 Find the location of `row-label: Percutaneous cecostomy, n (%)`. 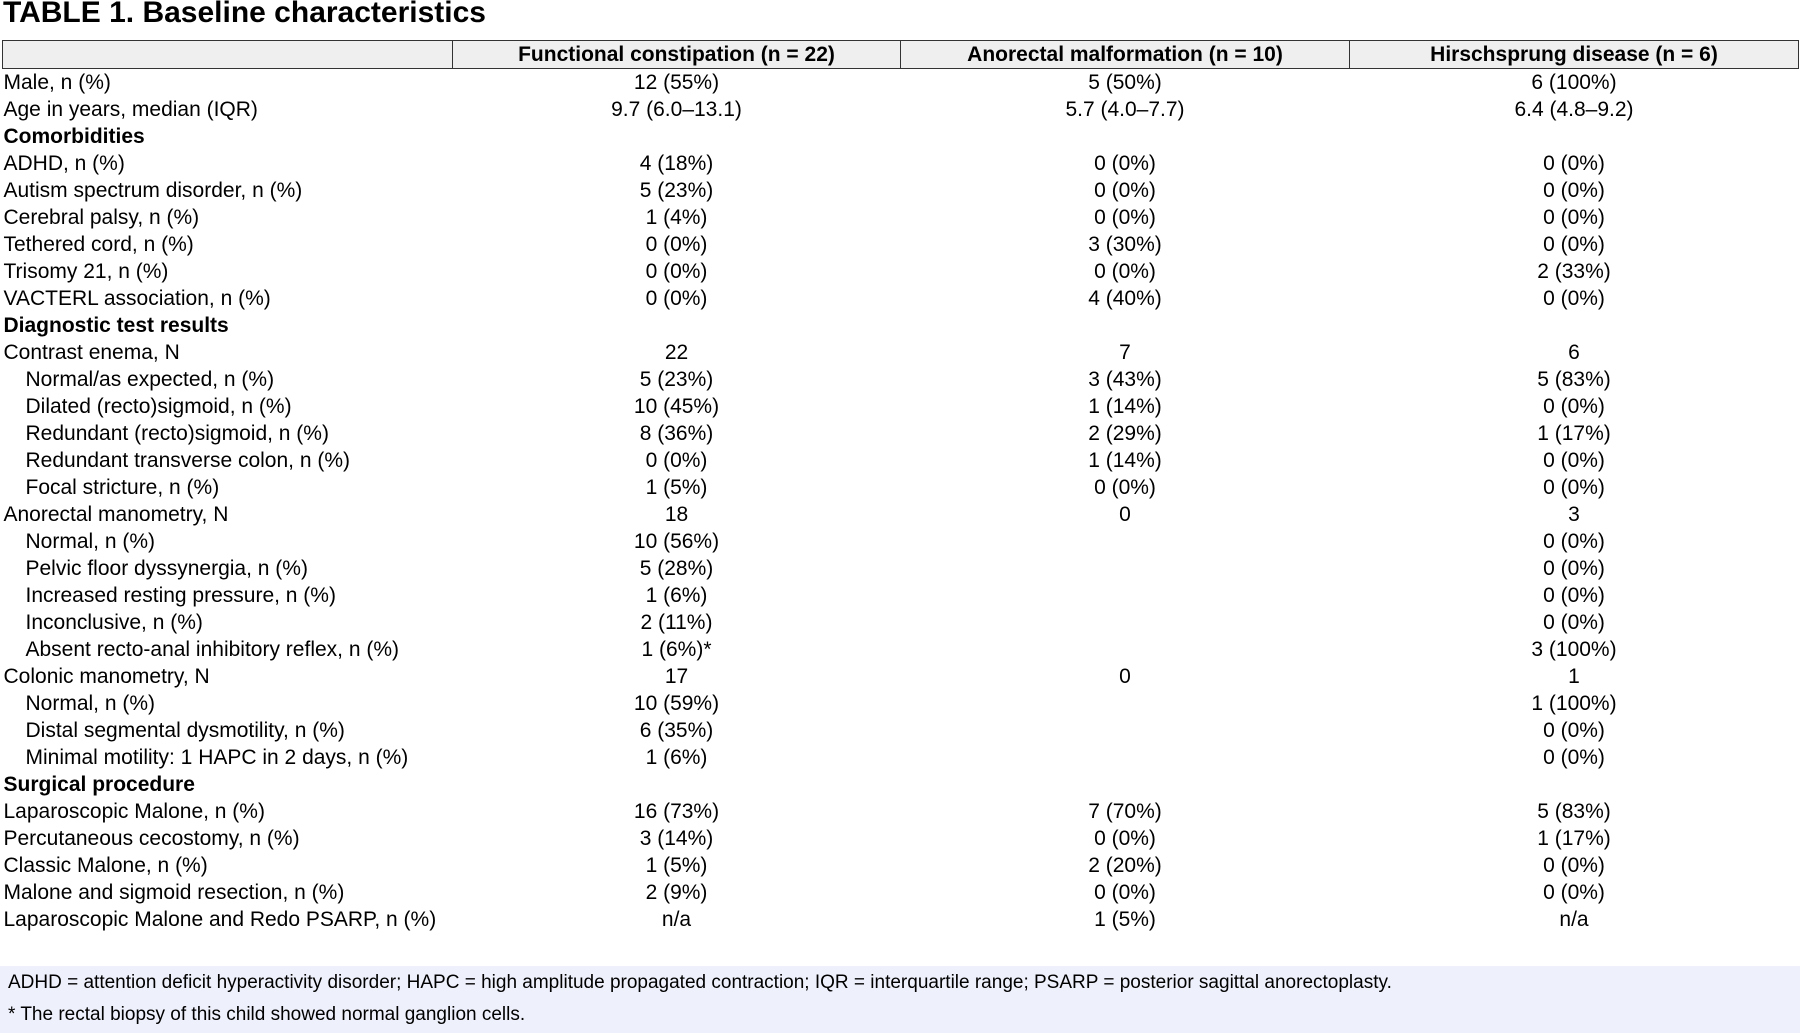

row-label: Percutaneous cecostomy, n (%) is located at coordinates (151, 838).